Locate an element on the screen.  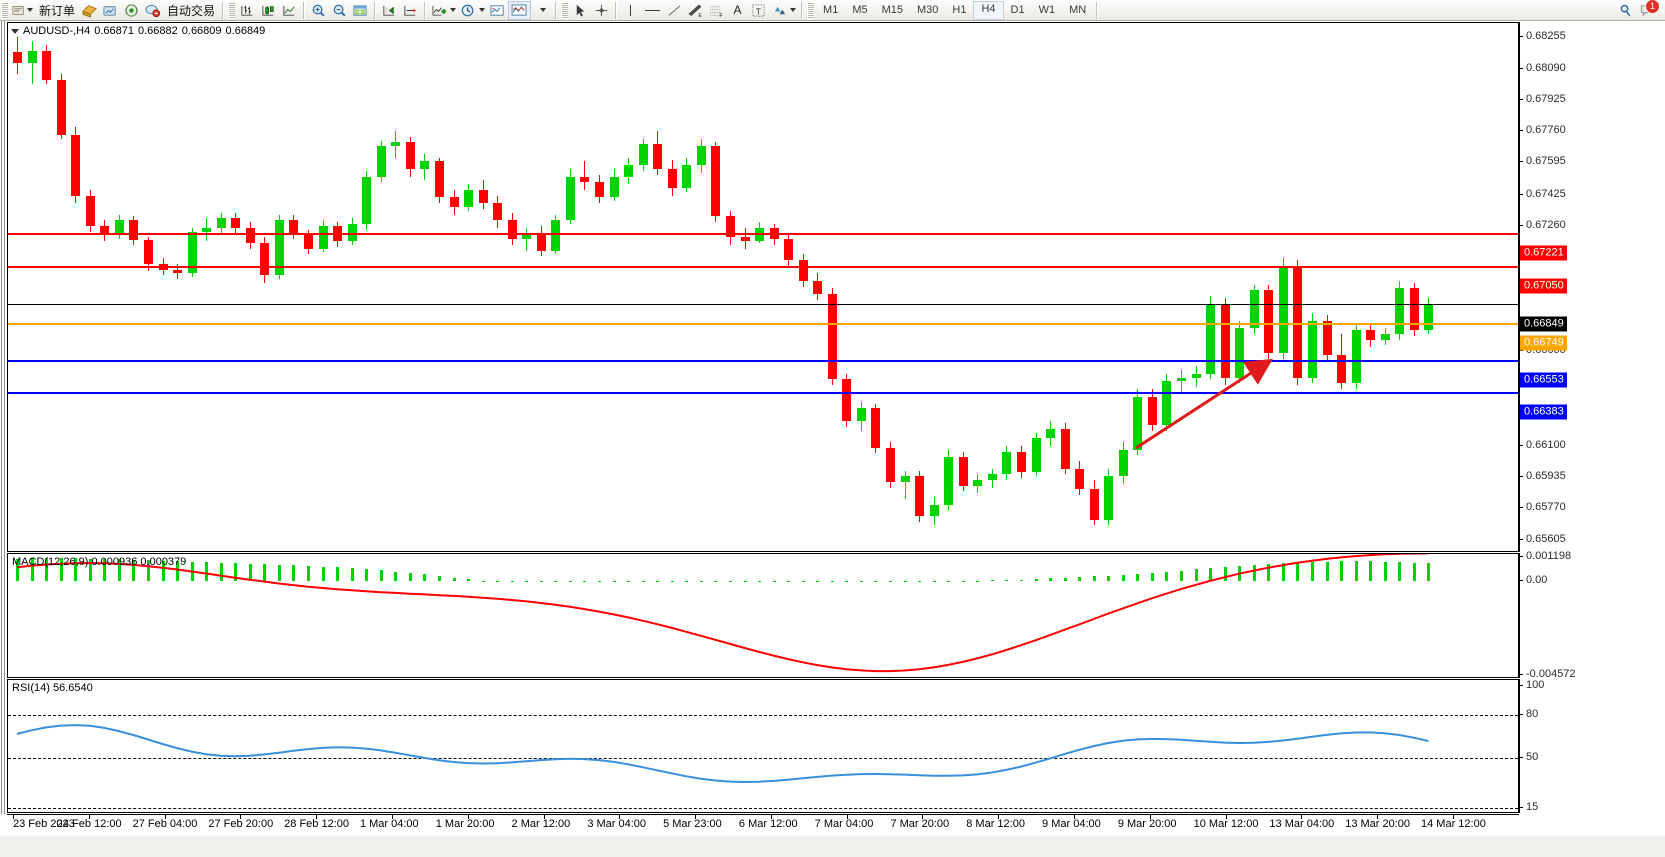
line-chart-icon is located at coordinates (289, 10).